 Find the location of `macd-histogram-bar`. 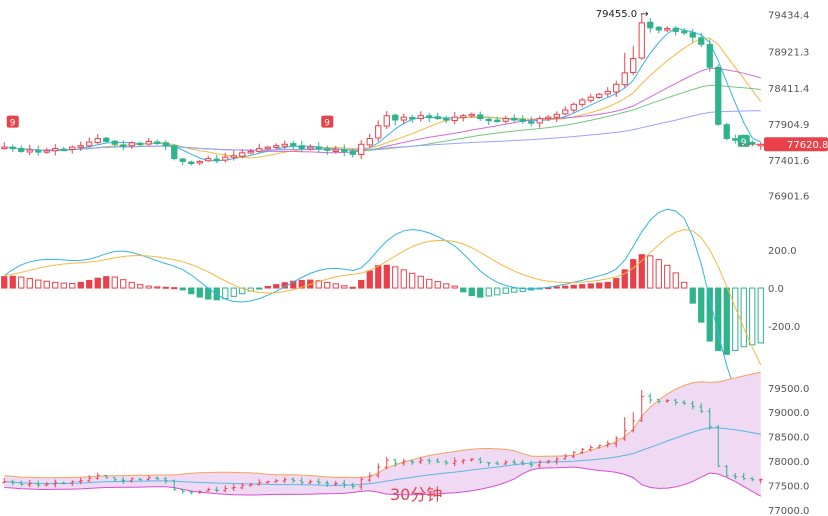

macd-histogram-bar is located at coordinates (352, 287).